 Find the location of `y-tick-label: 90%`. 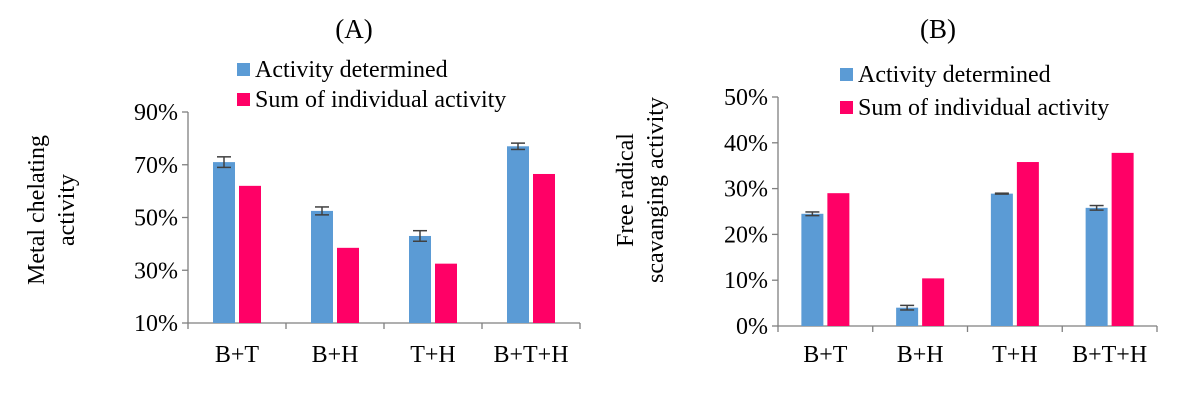

y-tick-label: 90% is located at coordinates (156, 113).